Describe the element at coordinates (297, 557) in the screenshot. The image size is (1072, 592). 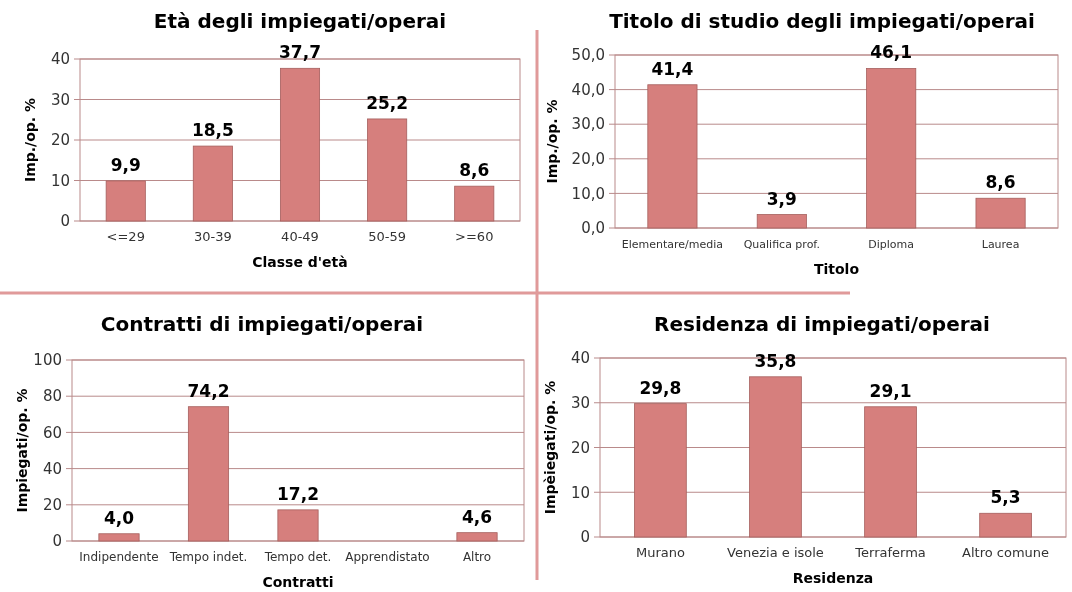
I see `x-tick-label: Tempo det.` at that location.